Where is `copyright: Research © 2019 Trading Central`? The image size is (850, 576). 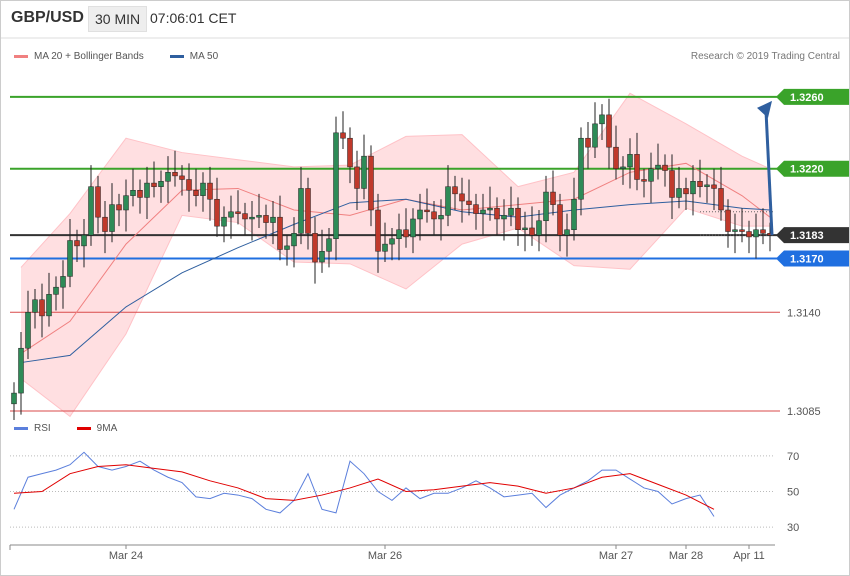 copyright: Research © 2019 Trading Central is located at coordinates (765, 56).